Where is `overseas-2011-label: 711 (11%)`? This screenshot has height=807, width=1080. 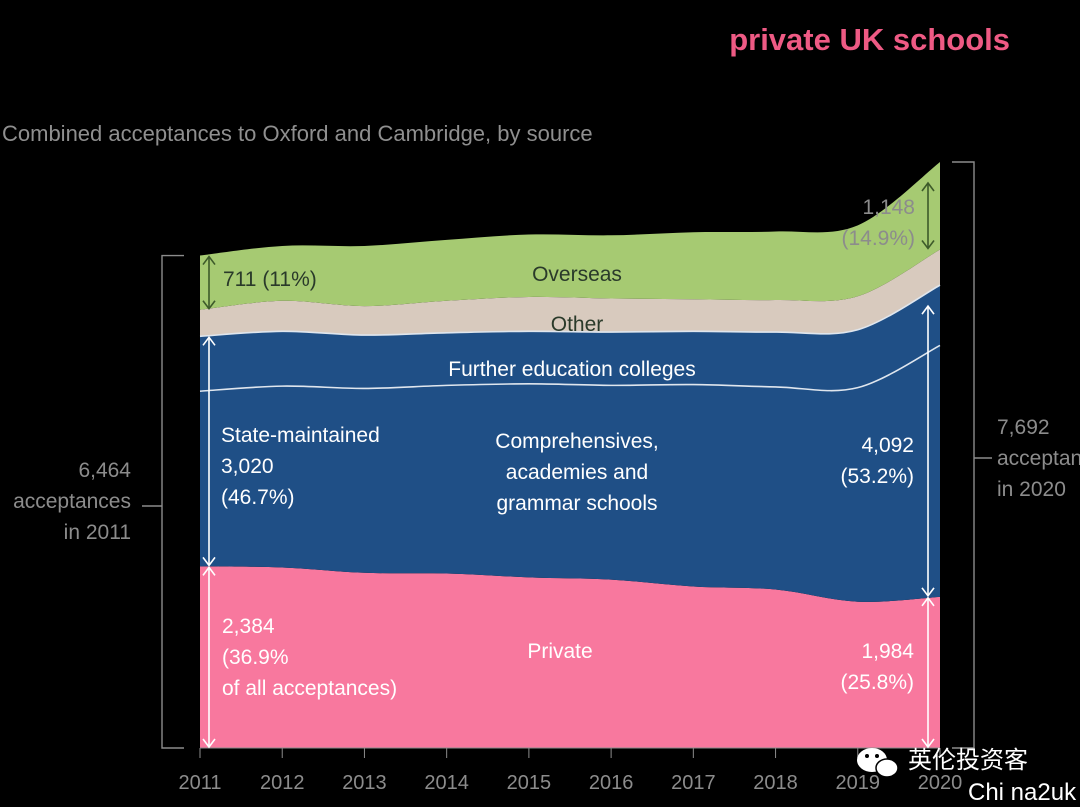 overseas-2011-label: 711 (11%) is located at coordinates (270, 279).